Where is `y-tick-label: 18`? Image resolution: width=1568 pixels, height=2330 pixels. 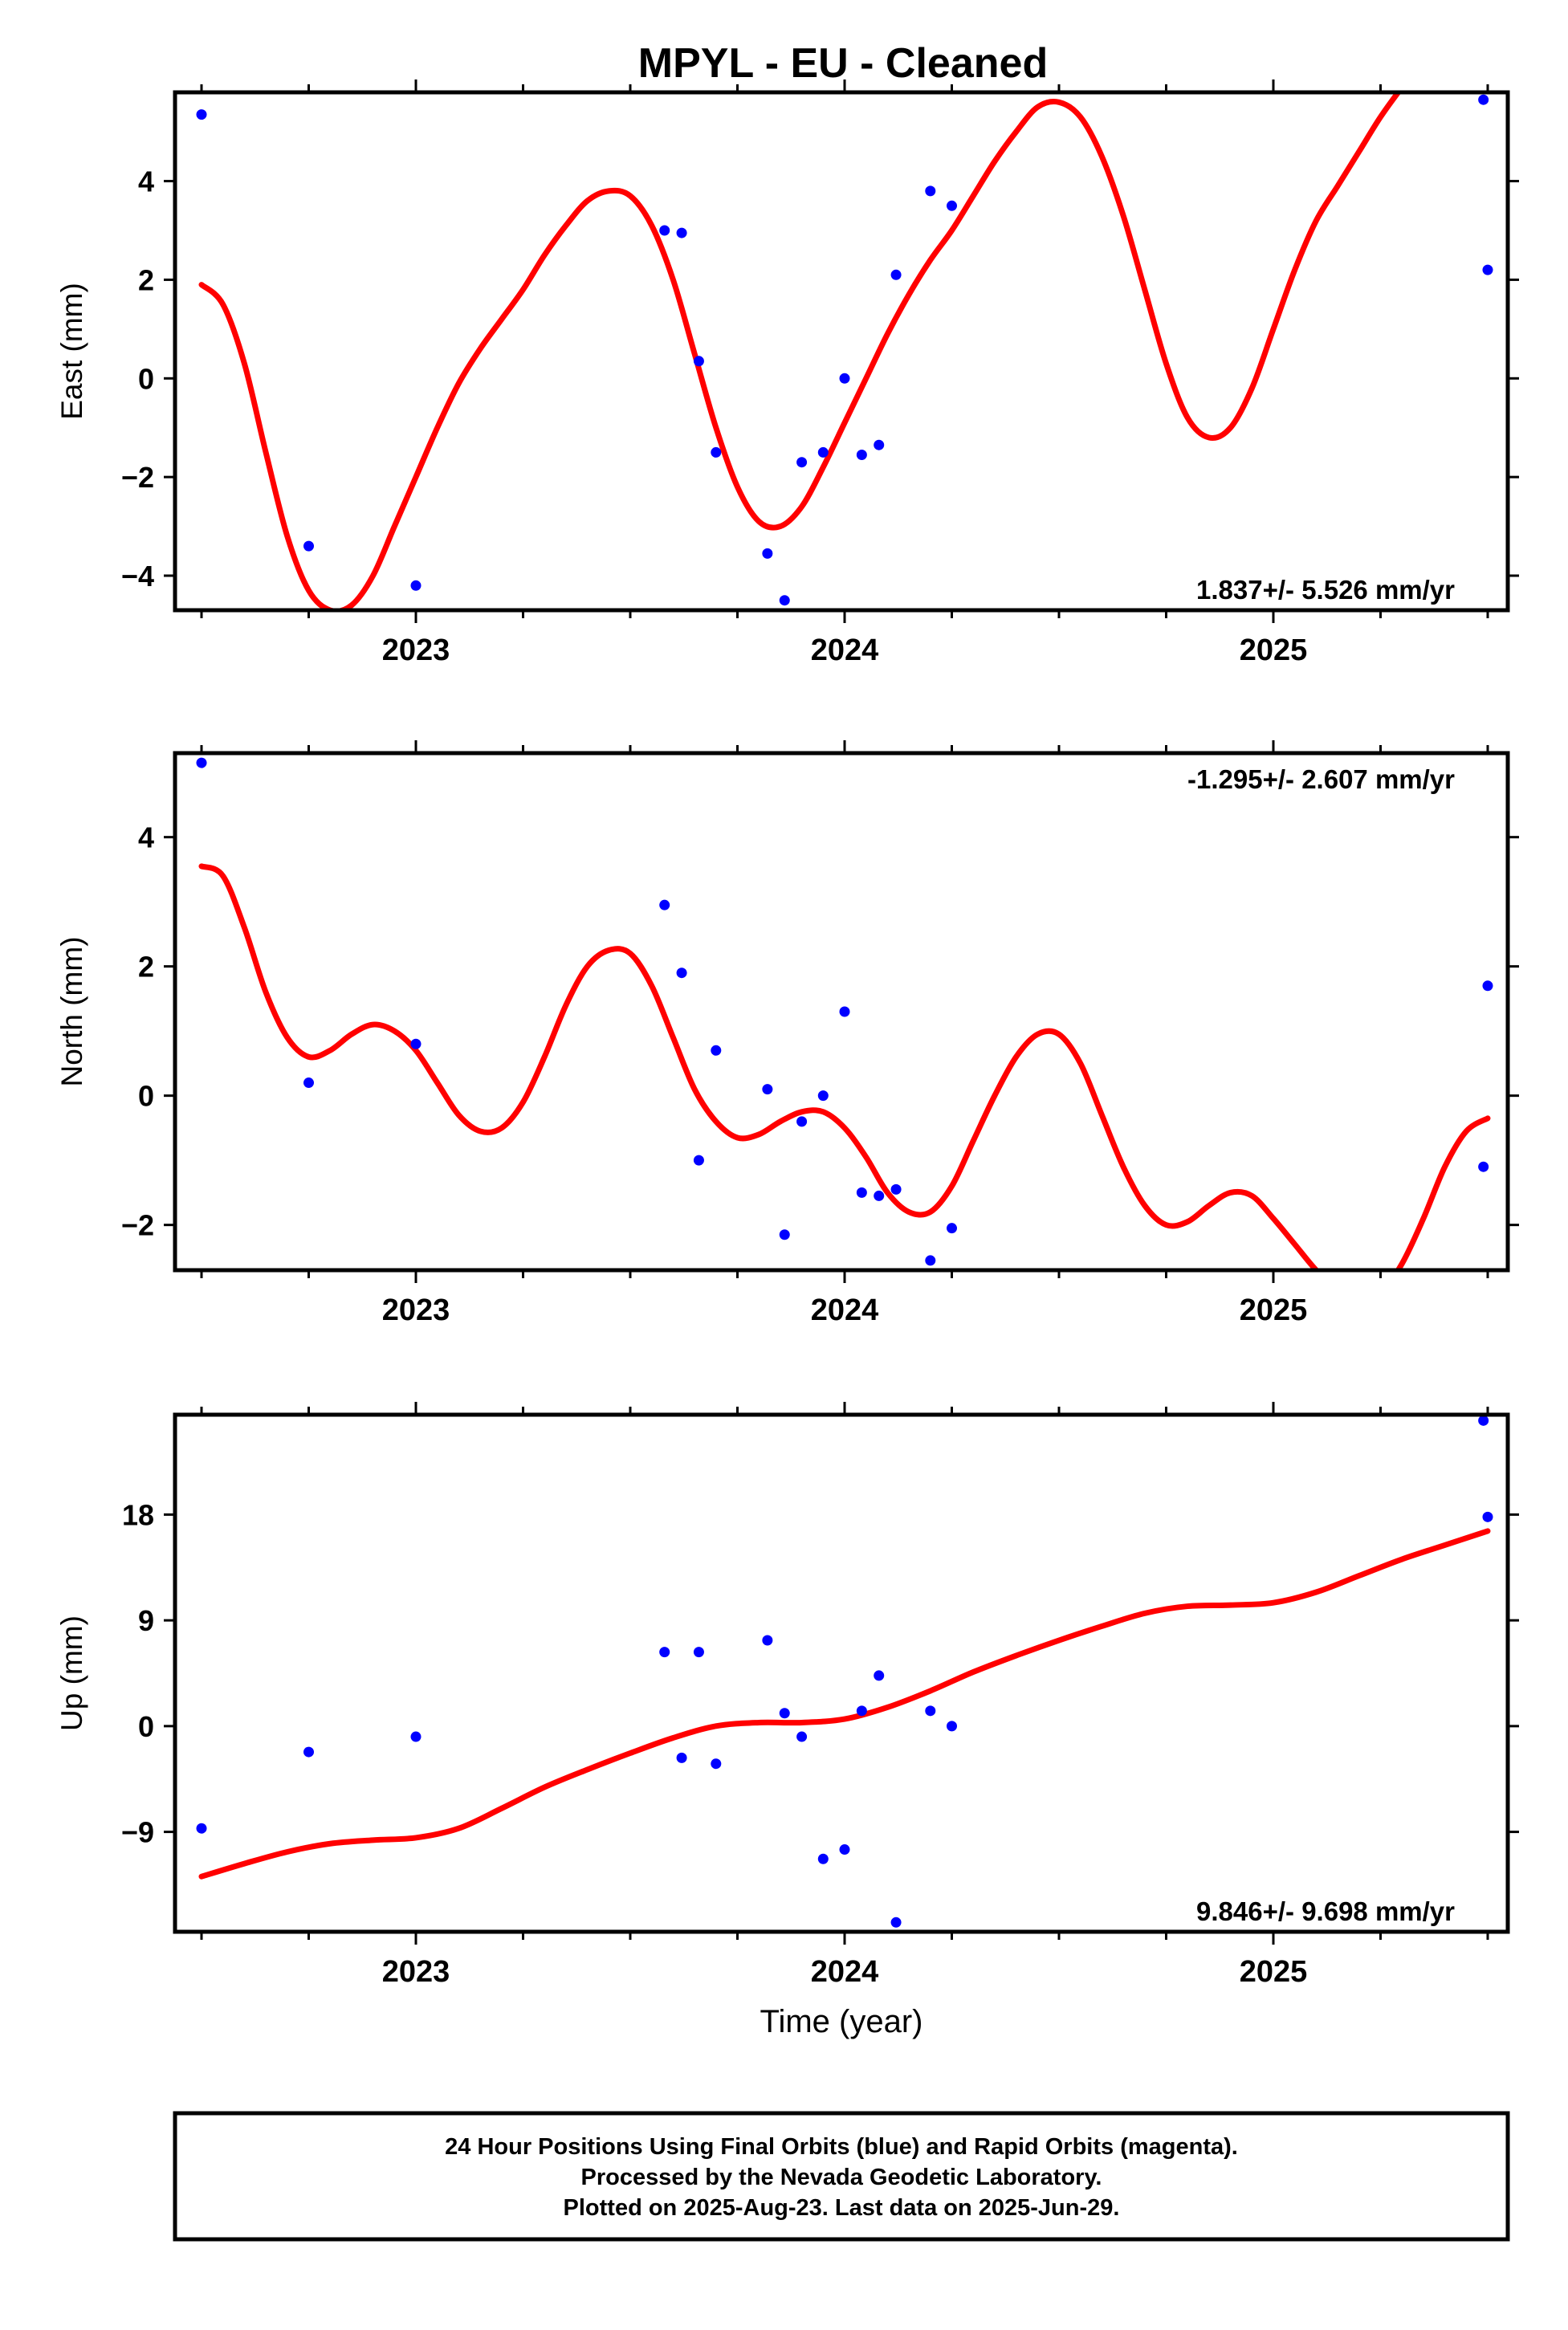
y-tick-label: 18 is located at coordinates (138, 1514).